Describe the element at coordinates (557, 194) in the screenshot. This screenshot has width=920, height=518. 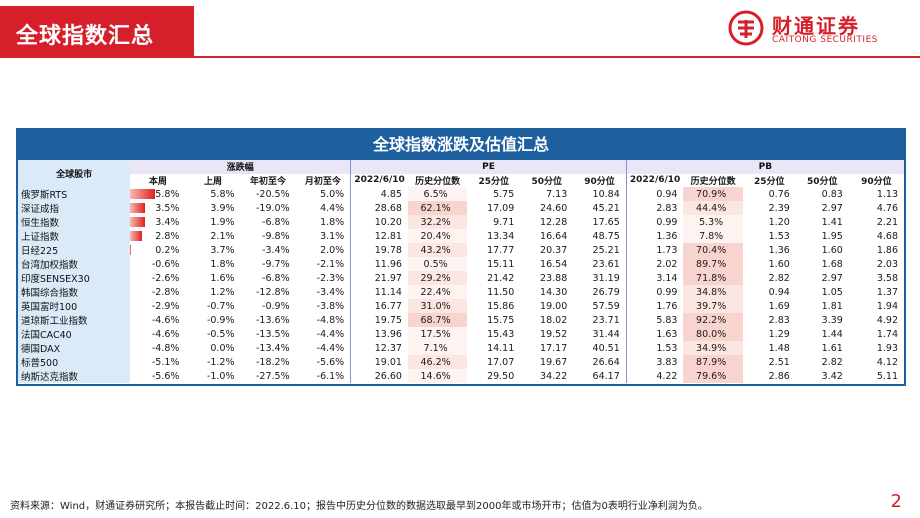
I see `cell-pe50: 7.13` at that location.